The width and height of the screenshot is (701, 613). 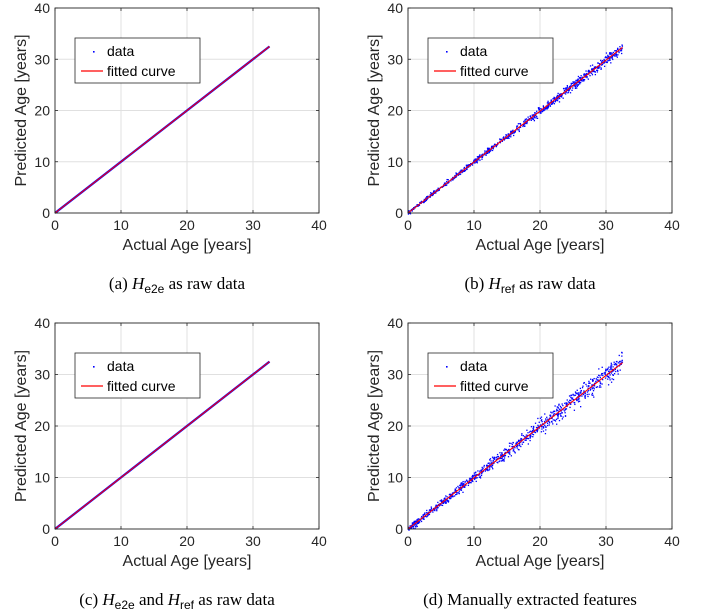 What do you see at coordinates (408, 225) in the screenshot?
I see `x-tick-label: 0` at bounding box center [408, 225].